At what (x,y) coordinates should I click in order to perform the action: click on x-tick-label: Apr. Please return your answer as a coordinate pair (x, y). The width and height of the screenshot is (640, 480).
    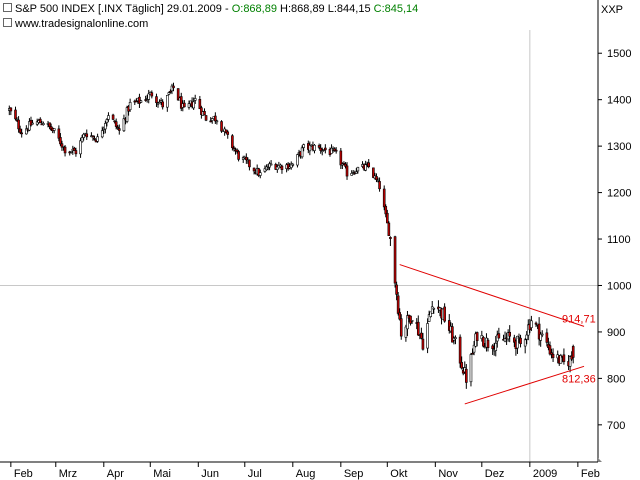
    Looking at the image, I should click on (115, 474).